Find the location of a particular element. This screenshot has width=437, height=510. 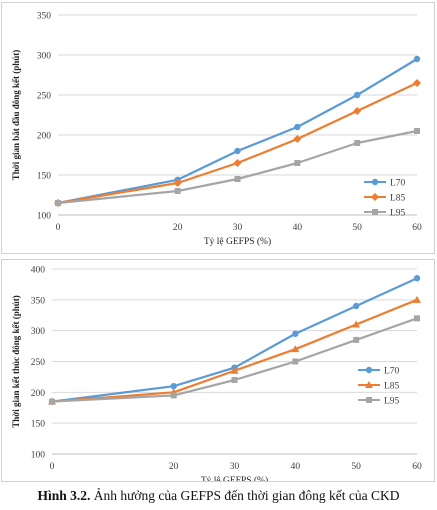

figure-caption-label: Hình 3.2. is located at coordinates (64, 495).